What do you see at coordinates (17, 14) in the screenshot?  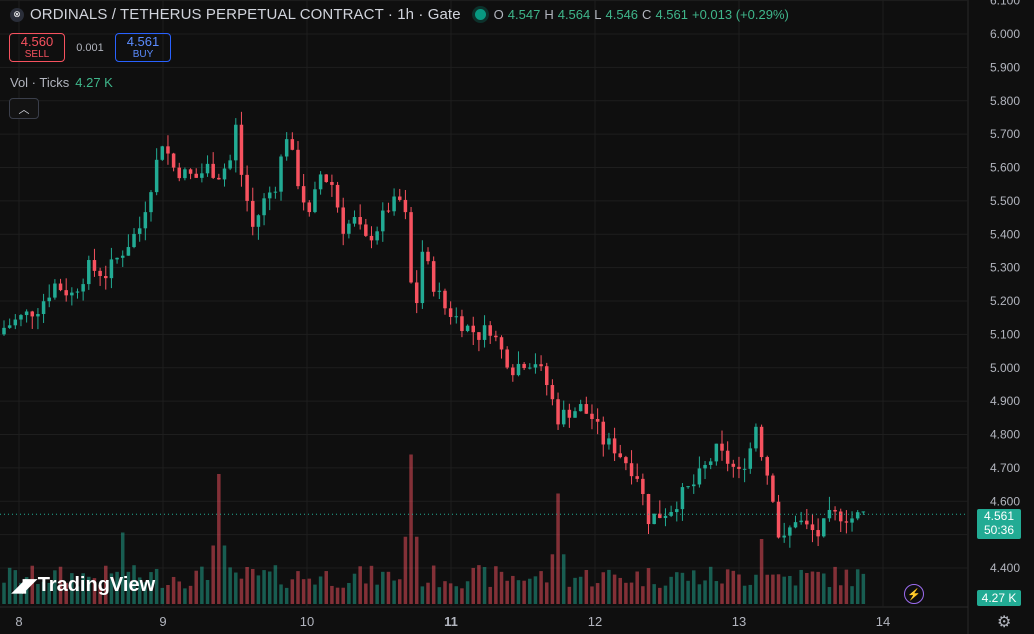 I see `exchange-icon: ⊗` at bounding box center [17, 14].